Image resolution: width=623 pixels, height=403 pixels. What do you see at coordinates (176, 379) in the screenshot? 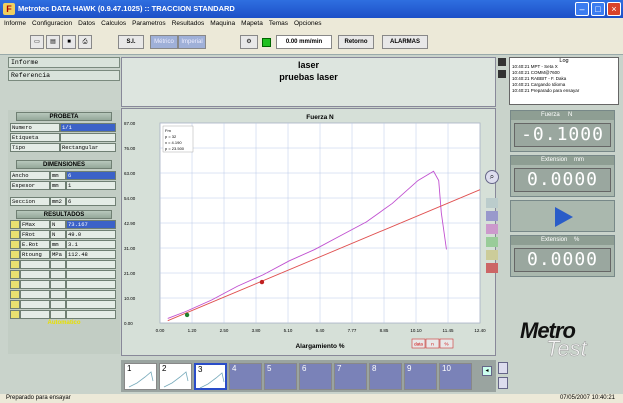
I see `thumbnail-curve` at bounding box center [176, 379].